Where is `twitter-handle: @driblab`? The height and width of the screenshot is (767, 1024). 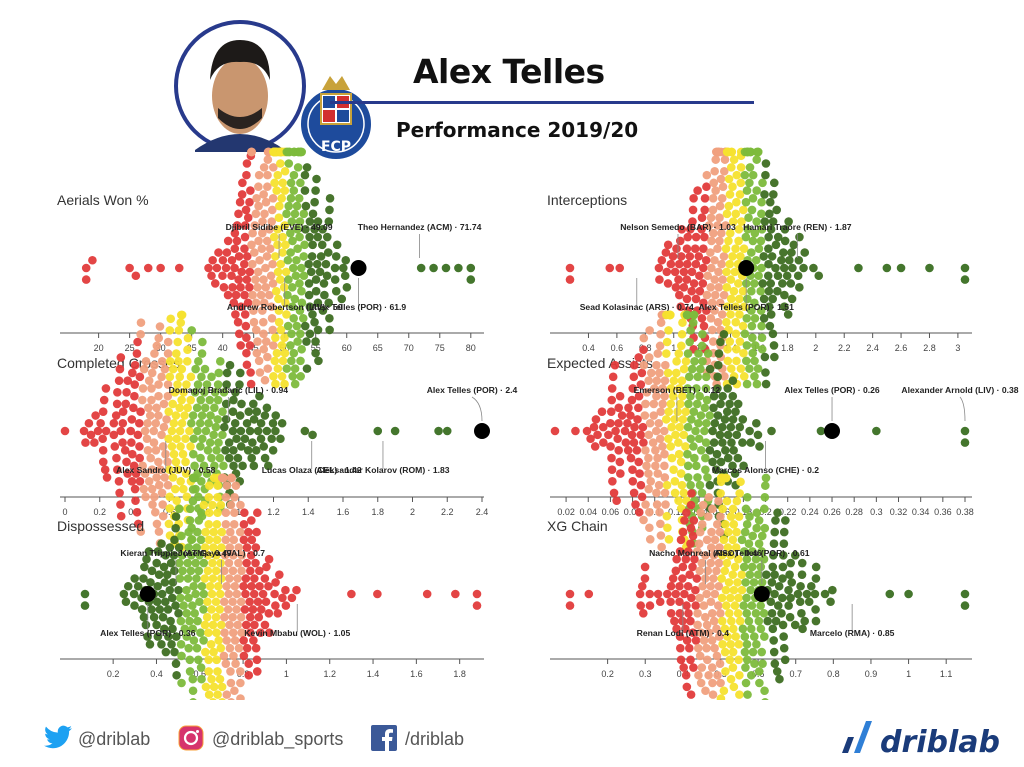
twitter-handle: @driblab is located at coordinates (97, 737).